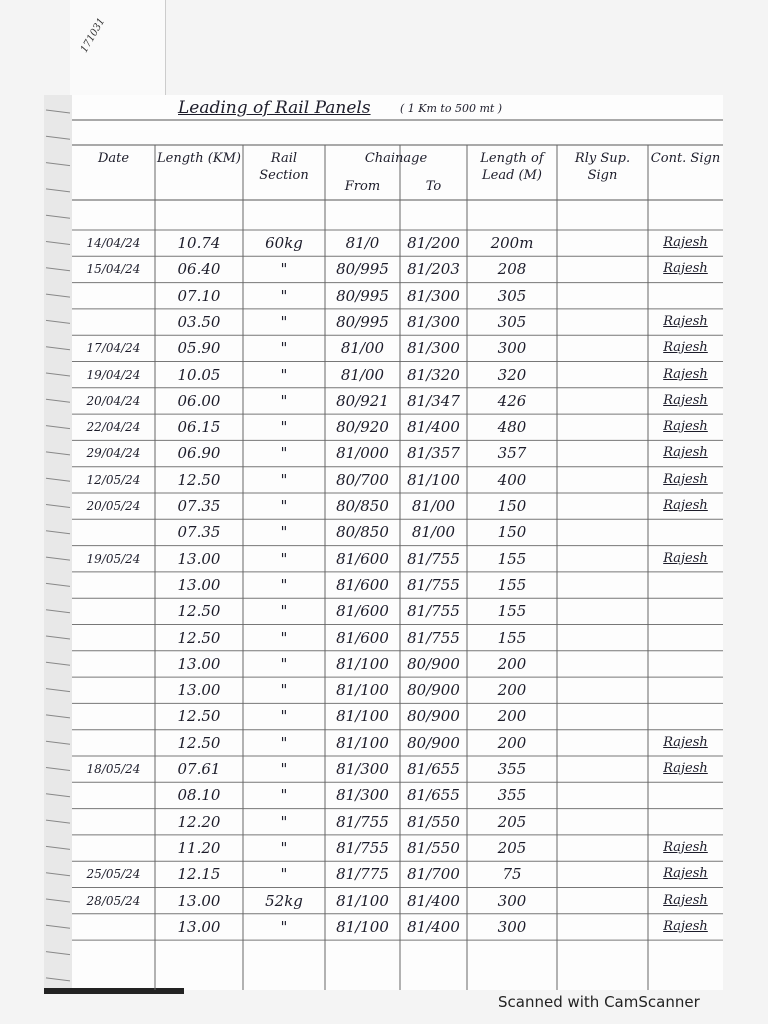 The height and width of the screenshot is (1024, 768). I want to click on column-header: Date, so click(113, 158).